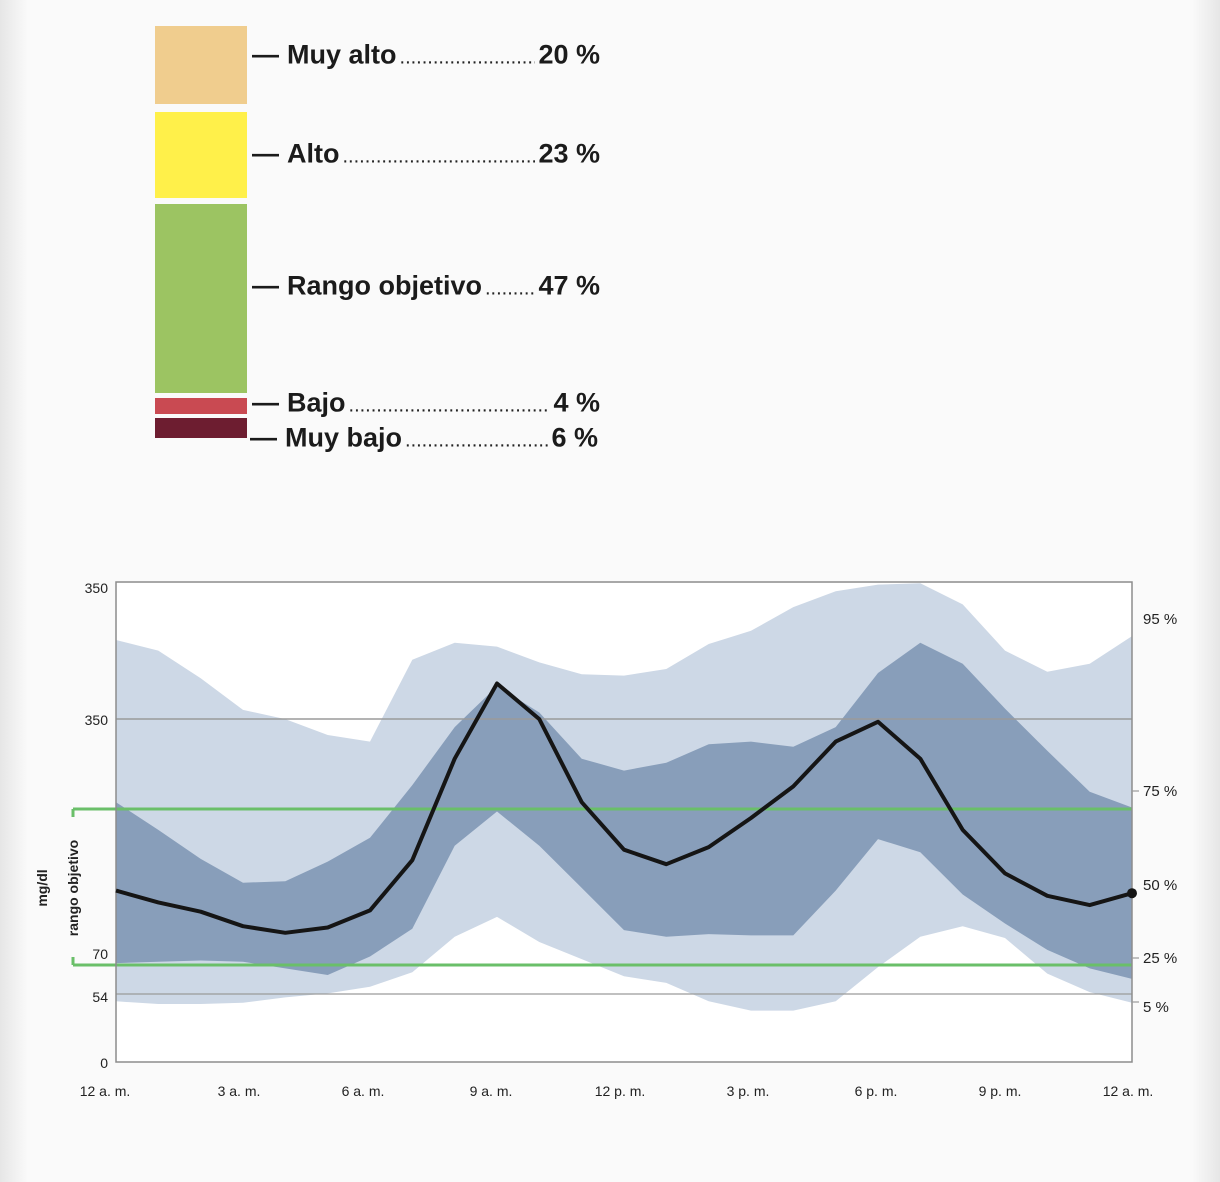  Describe the element at coordinates (14, 591) in the screenshot. I see `page-edge-left` at that location.